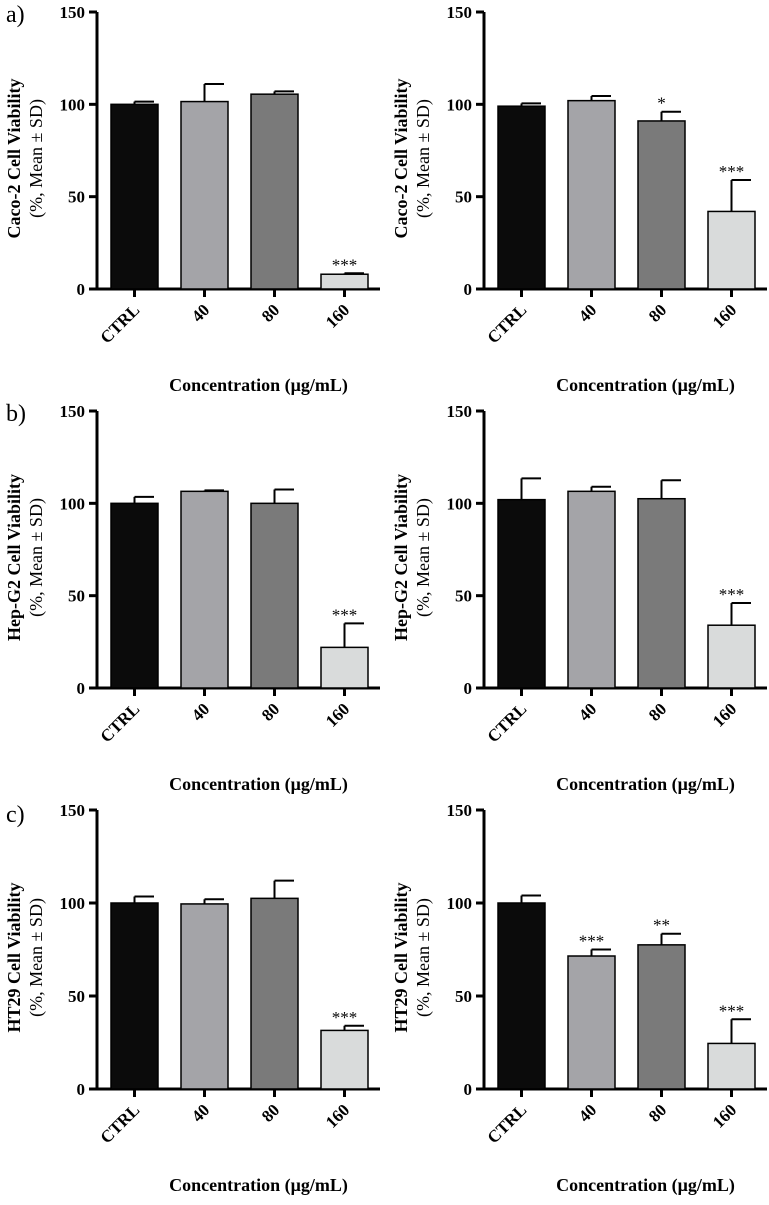 This screenshot has width=769, height=1205. What do you see at coordinates (15, 15) in the screenshot?
I see `panel-label: a)` at bounding box center [15, 15].